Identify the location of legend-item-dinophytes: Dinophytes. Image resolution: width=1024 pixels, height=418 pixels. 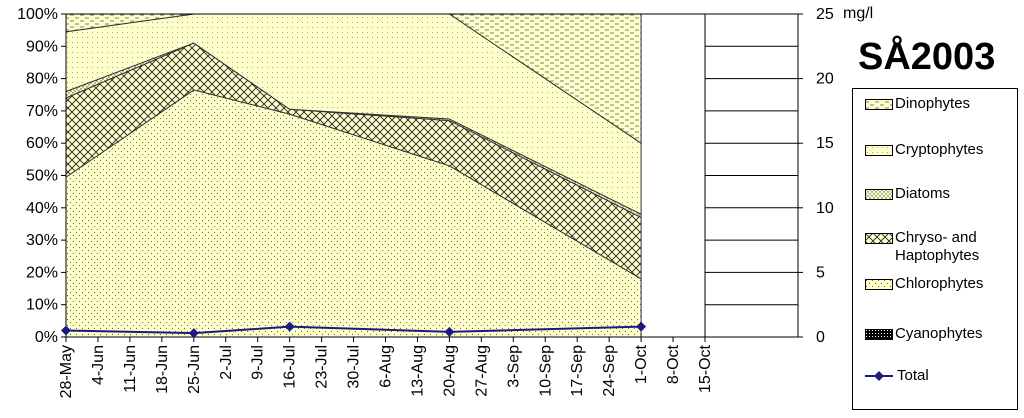
(917, 104).